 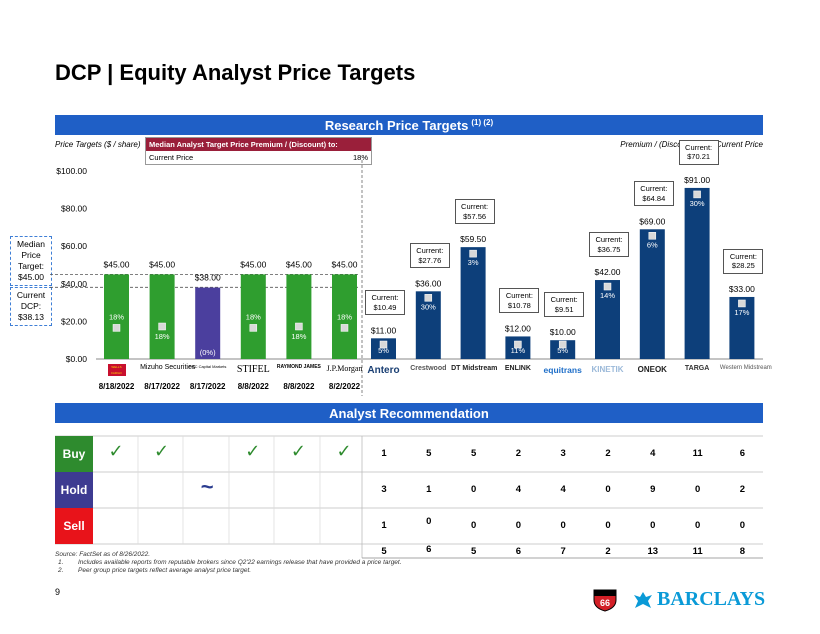 I want to click on peer-current-price-callout: Current: $70.21, so click(x=698, y=152).